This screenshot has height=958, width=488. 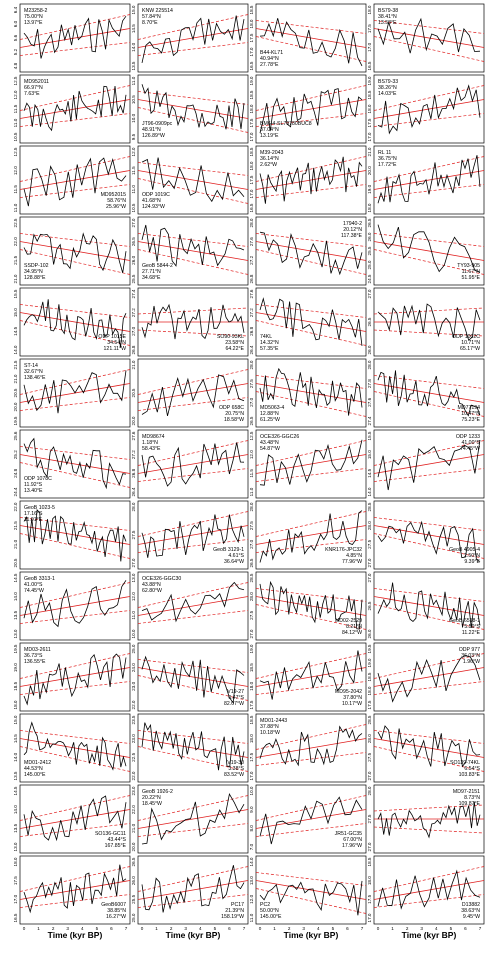 I want to click on latitude-label: 6.54°S, so click(x=472, y=769).